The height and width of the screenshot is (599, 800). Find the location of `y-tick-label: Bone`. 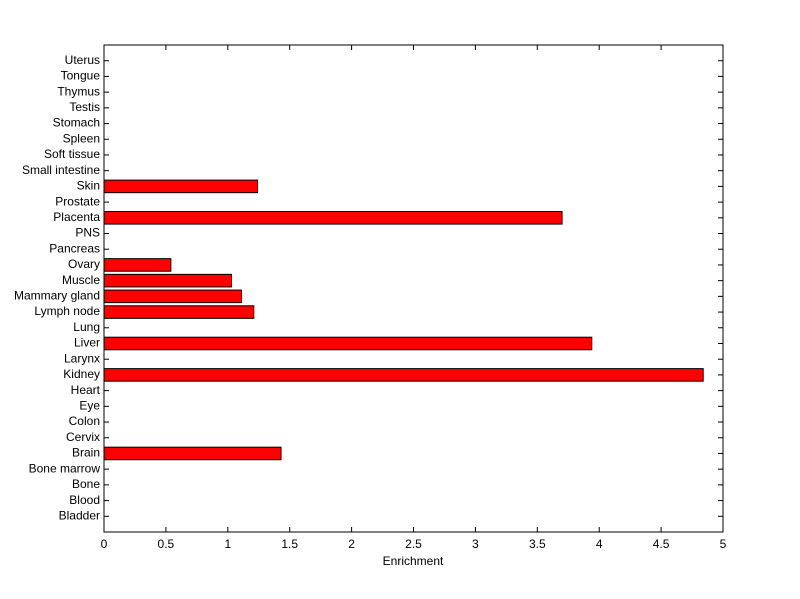

y-tick-label: Bone is located at coordinates (86, 484).